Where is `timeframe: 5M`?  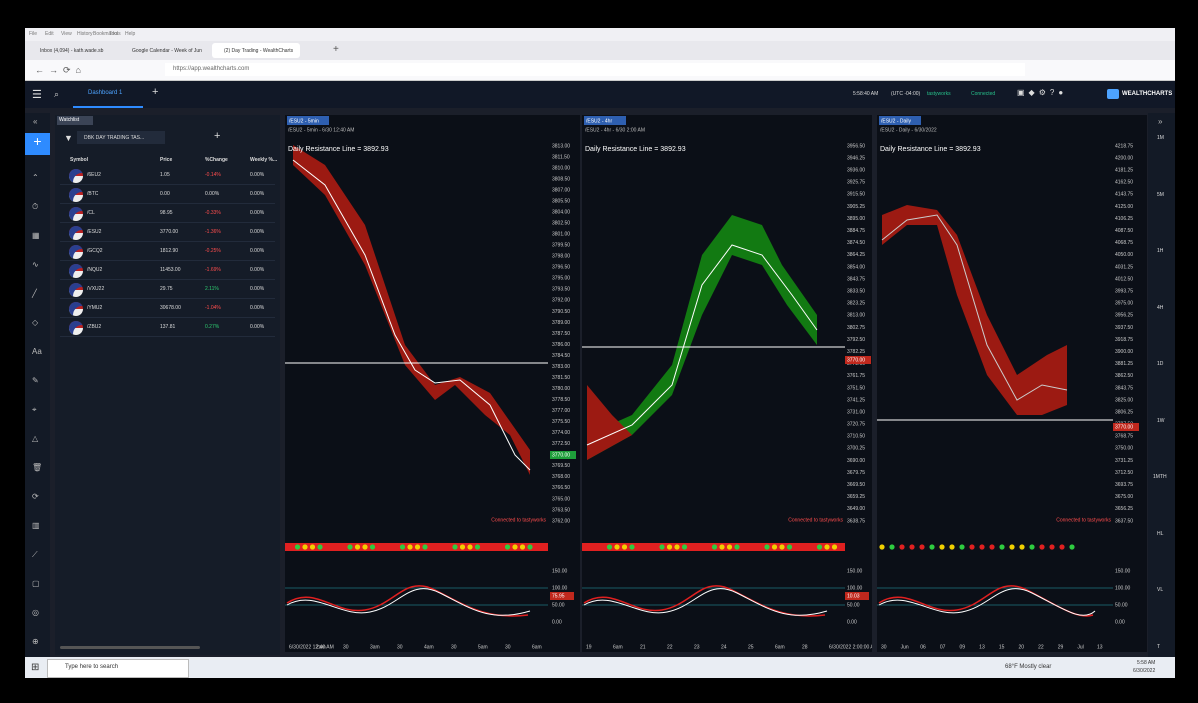 timeframe: 5M is located at coordinates (1160, 194).